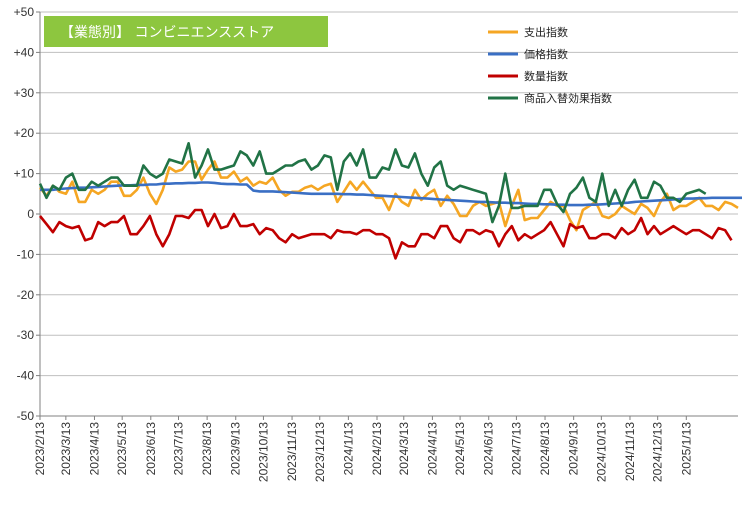 The height and width of the screenshot is (510, 742). Describe the element at coordinates (24, 52) in the screenshot. I see `y-tick-label: +40` at that location.